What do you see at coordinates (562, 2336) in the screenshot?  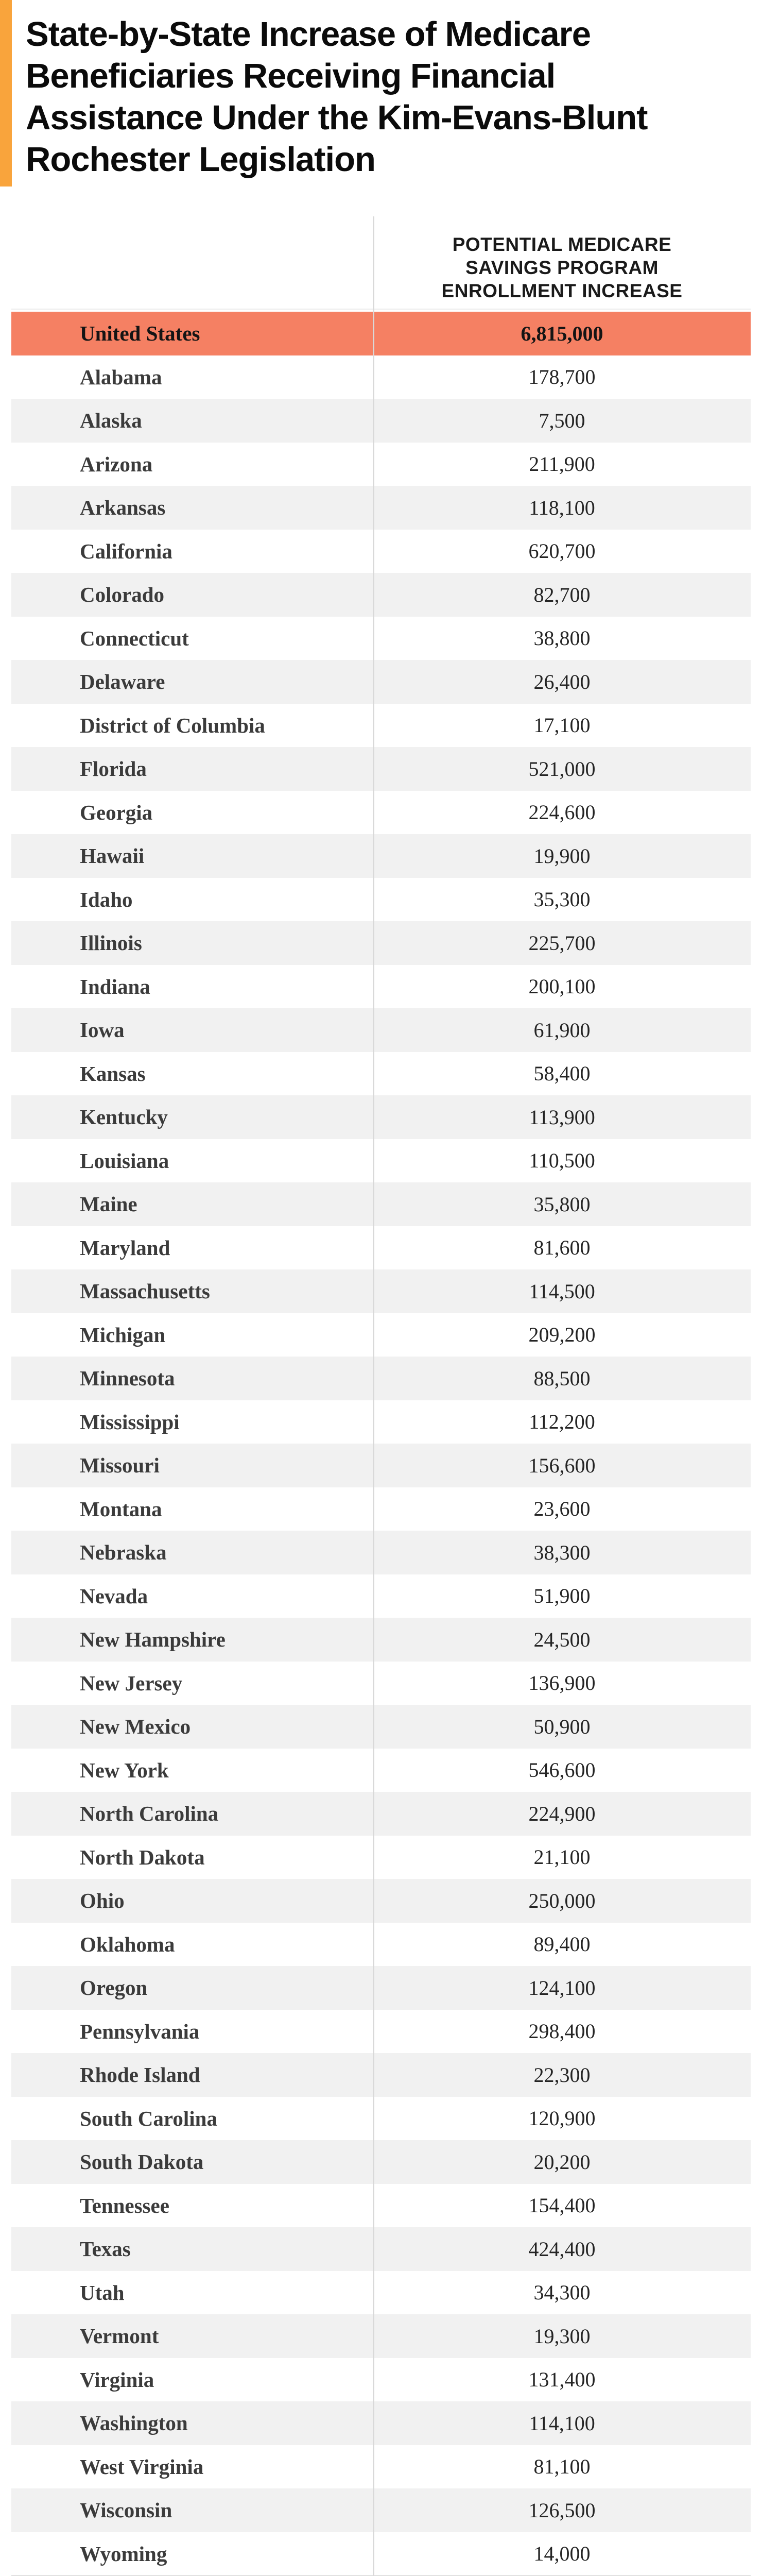 I see `value-cell: 19,300` at bounding box center [562, 2336].